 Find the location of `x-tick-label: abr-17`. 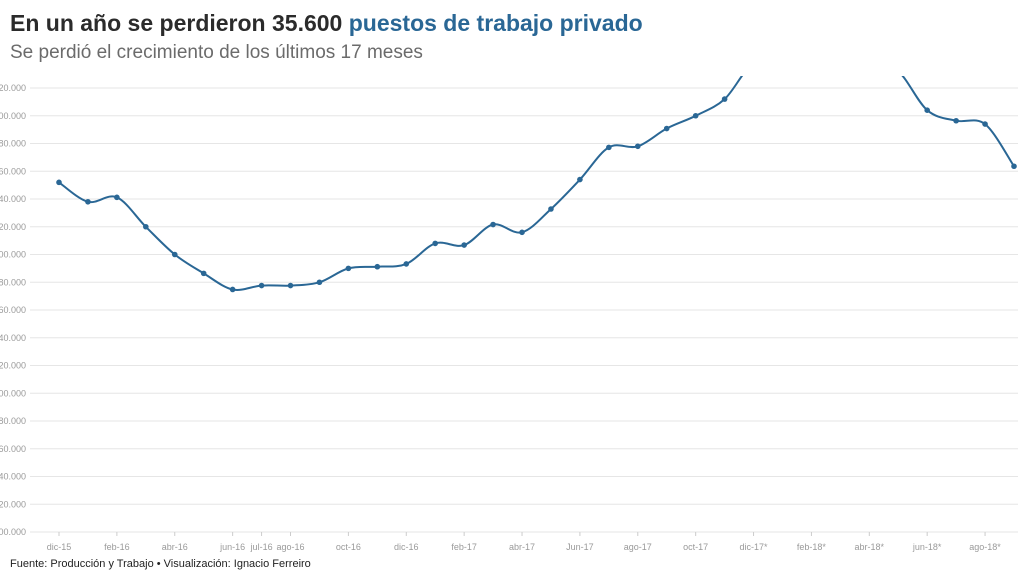

x-tick-label: abr-17 is located at coordinates (522, 547).